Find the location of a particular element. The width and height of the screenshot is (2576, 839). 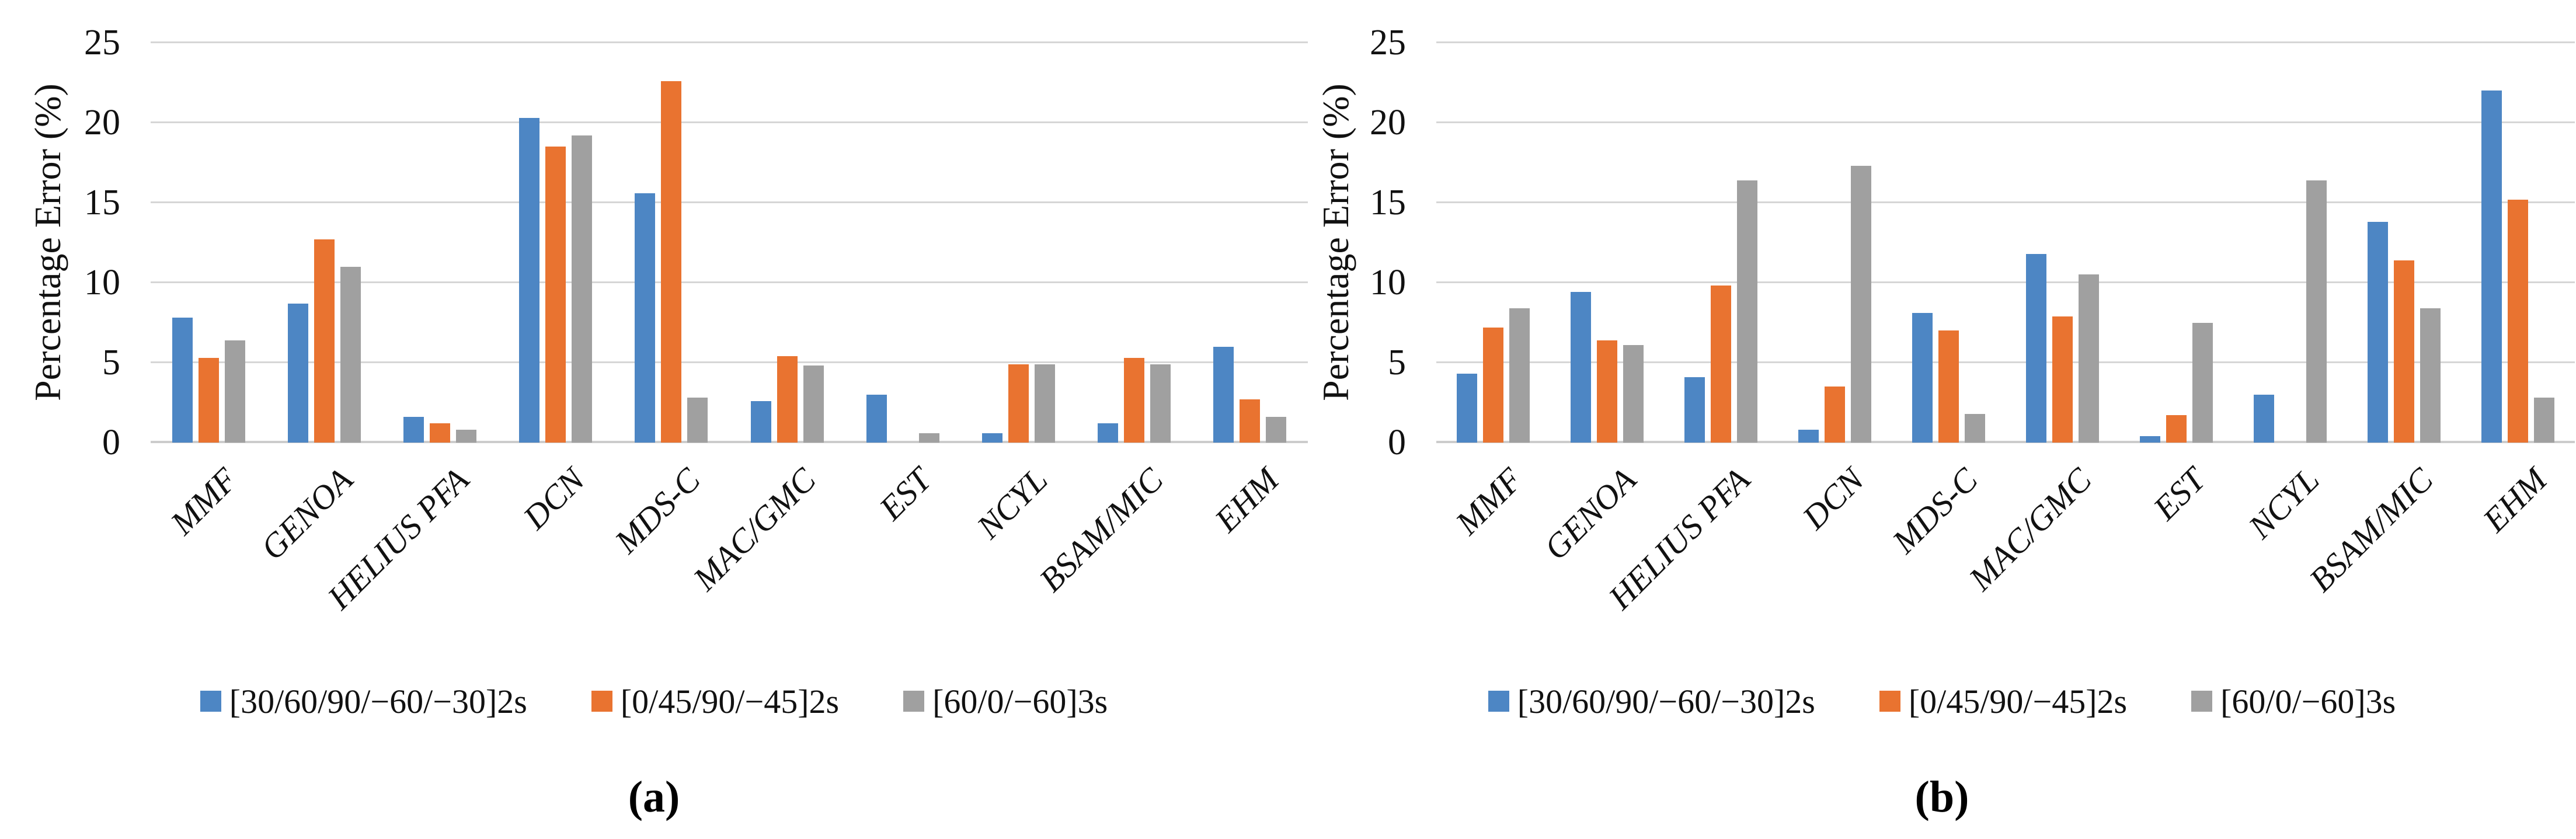

legend-label: [30/60/90/−60/−30]2s is located at coordinates (1666, 701).